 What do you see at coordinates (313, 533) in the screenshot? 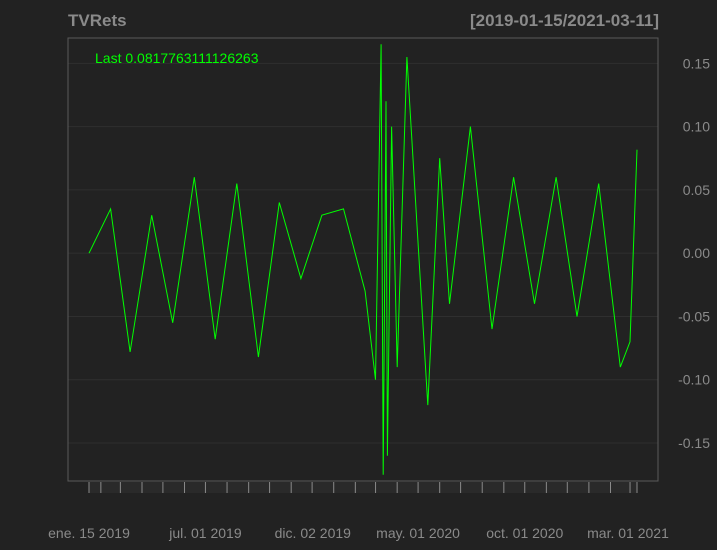
I see `x-tick-label: dic. 02 2019` at bounding box center [313, 533].